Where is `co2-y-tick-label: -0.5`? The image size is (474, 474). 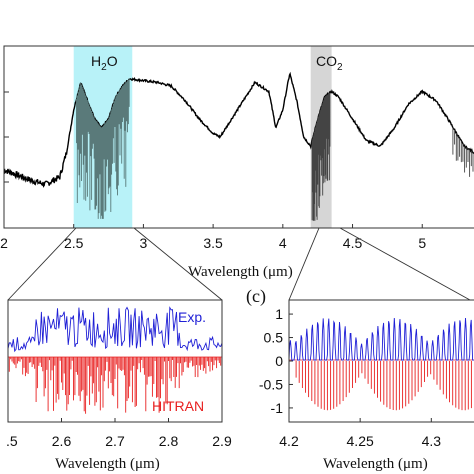 co2-y-tick-label: -0.5 is located at coordinates (271, 384).